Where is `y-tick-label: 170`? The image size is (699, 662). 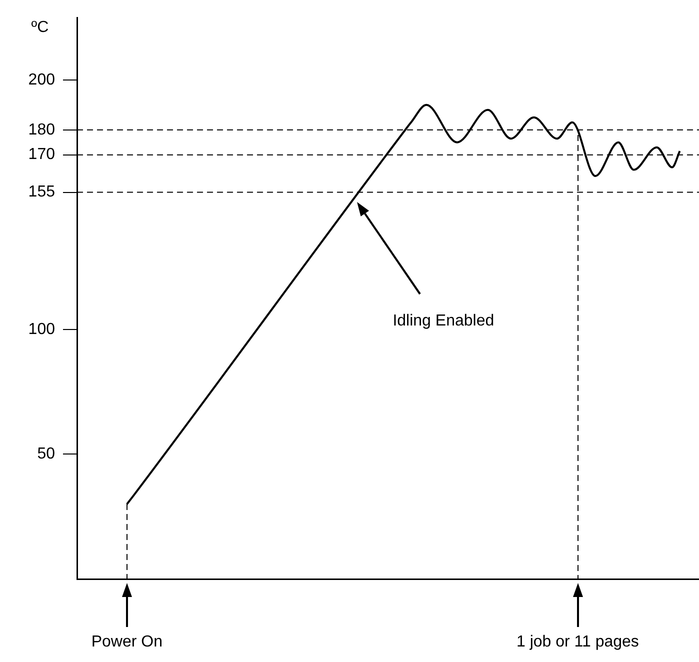 y-tick-label: 170 is located at coordinates (42, 155).